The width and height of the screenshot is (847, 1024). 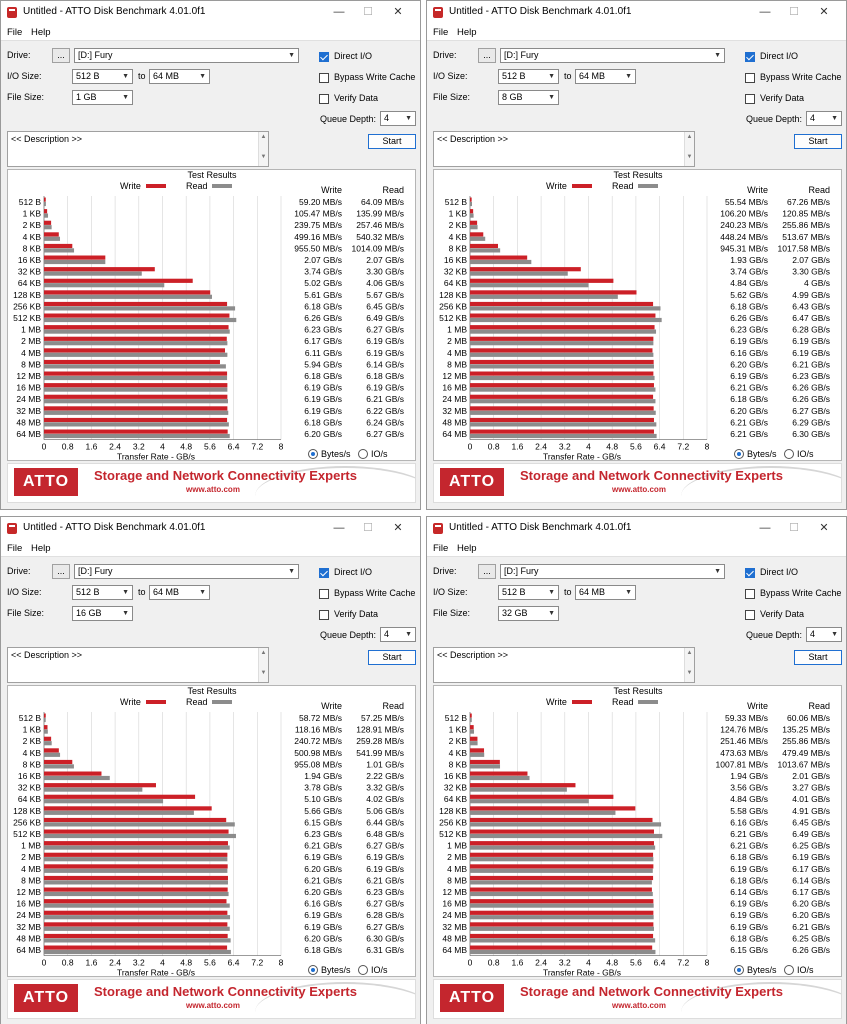 I want to click on category-label: 1 MB, so click(x=31, y=330).